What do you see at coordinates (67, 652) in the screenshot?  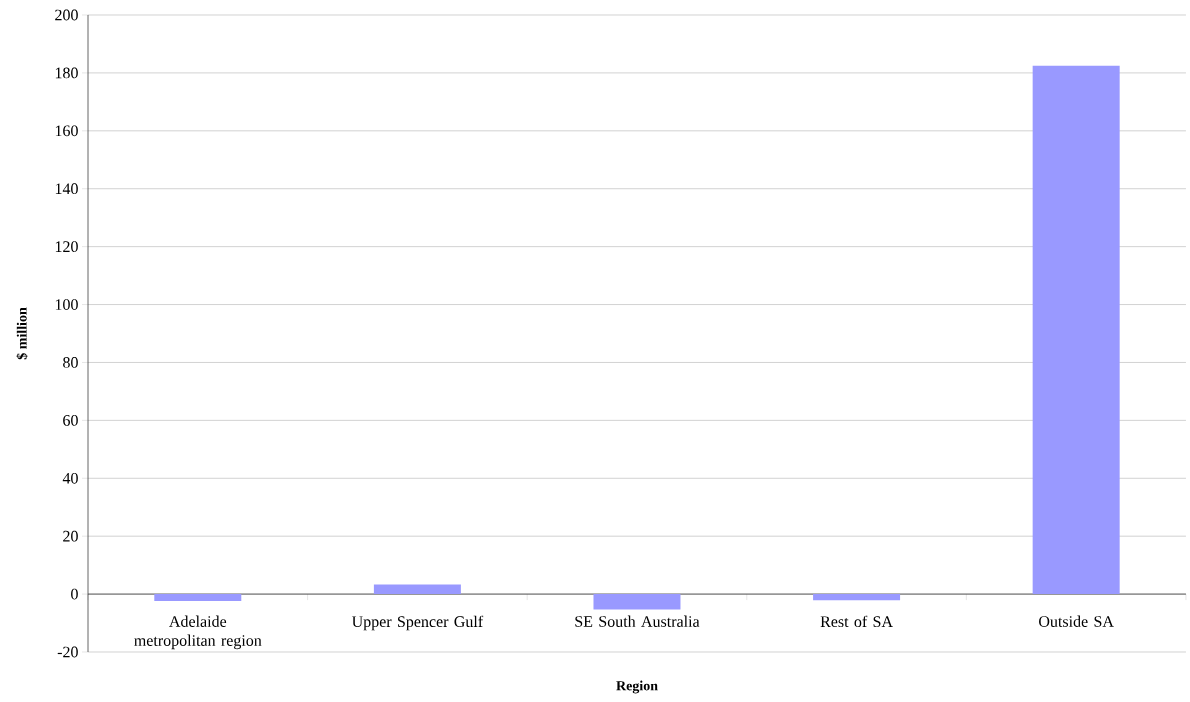 I see `y-tick-label: -20` at bounding box center [67, 652].